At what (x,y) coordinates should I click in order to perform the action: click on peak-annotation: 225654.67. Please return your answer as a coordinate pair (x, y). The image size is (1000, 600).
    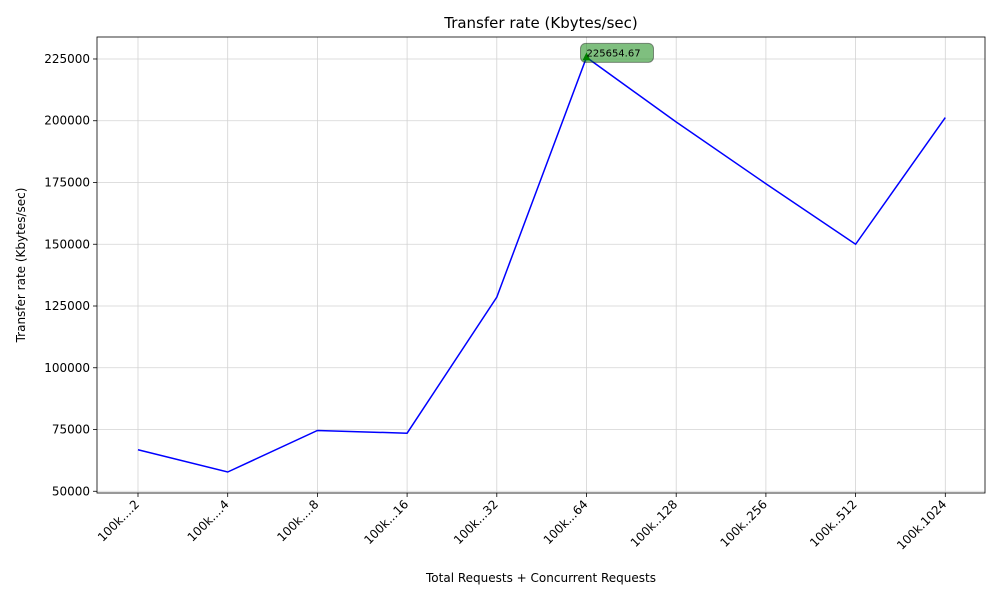
    Looking at the image, I should click on (617, 52).